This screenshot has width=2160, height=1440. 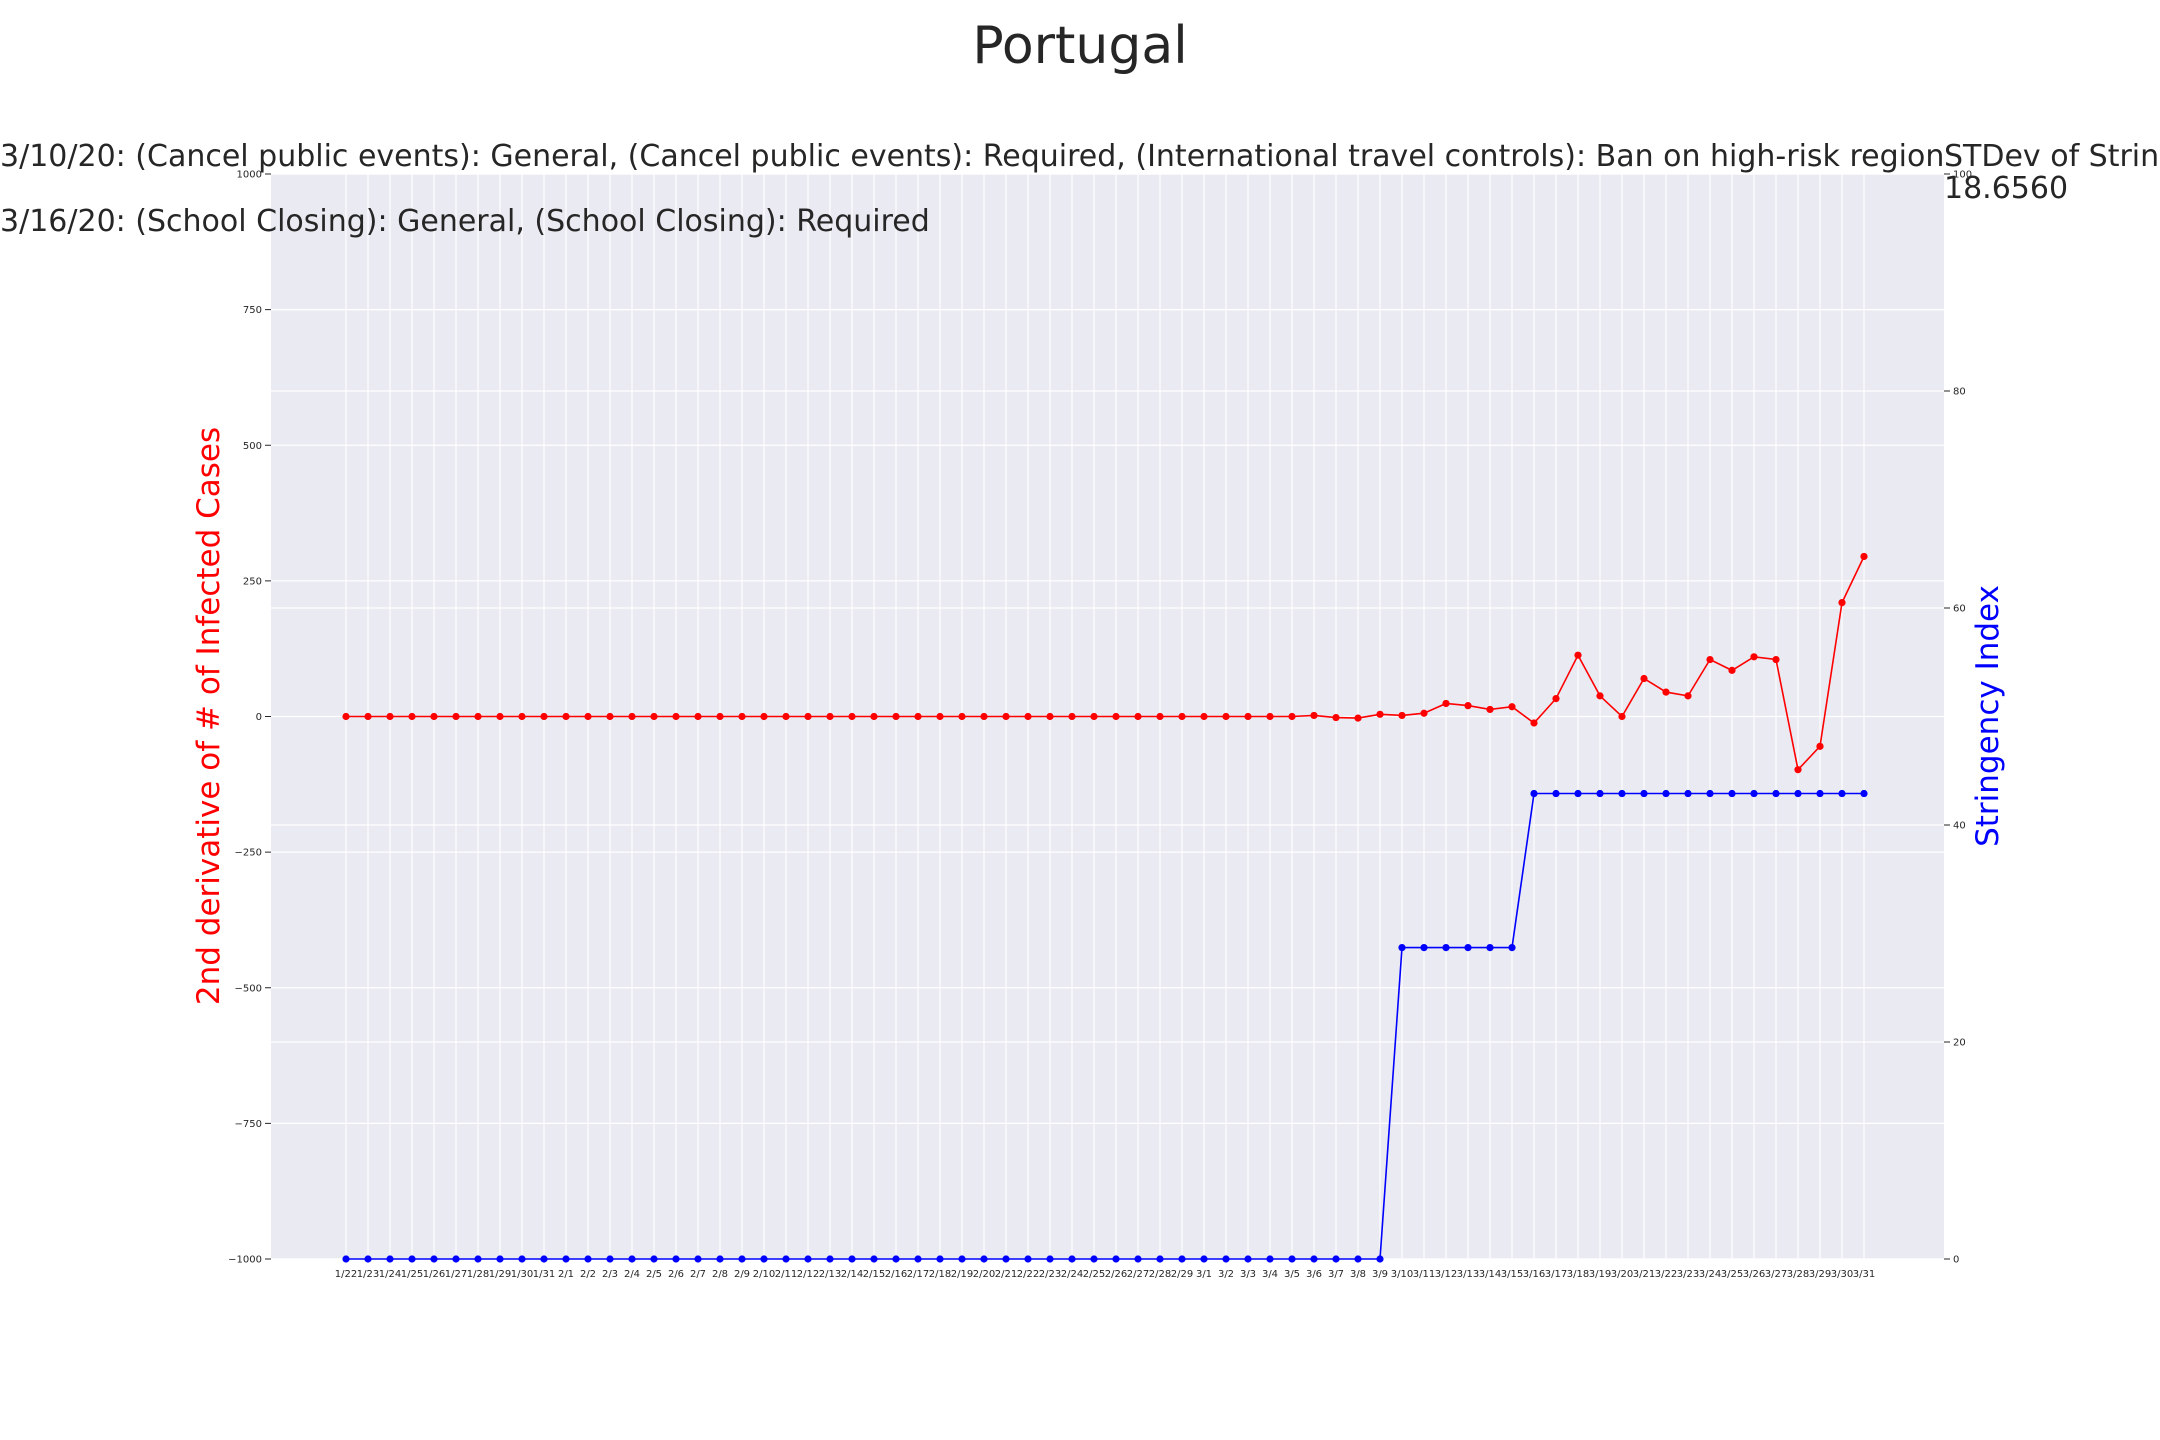 I want to click on x-tick-label: 1/25, so click(x=412, y=1274).